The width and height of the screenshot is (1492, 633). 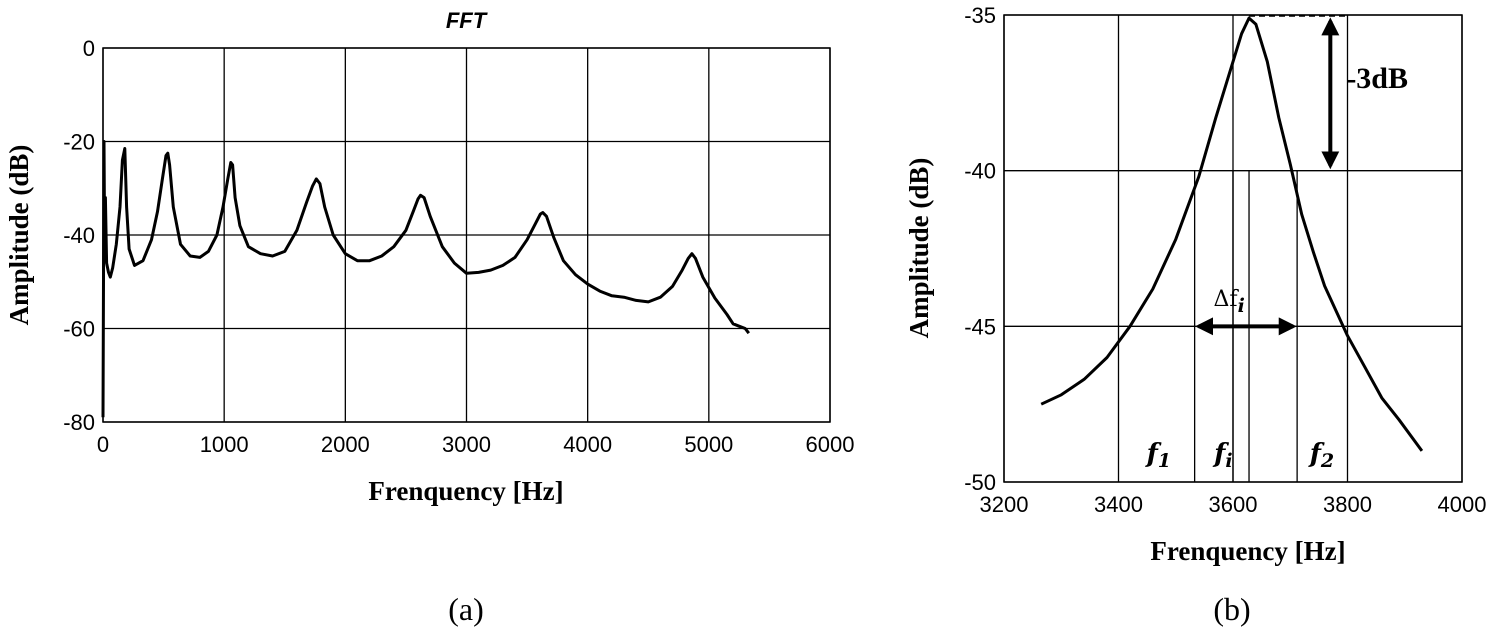 I want to click on y-tick-label: -80, so click(x=79, y=422).